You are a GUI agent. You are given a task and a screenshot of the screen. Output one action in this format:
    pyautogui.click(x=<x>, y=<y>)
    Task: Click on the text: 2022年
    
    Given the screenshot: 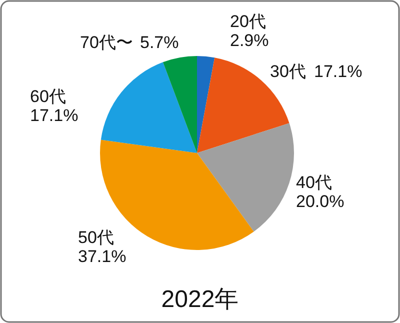 What is the action you would take?
    pyautogui.click(x=200, y=299)
    